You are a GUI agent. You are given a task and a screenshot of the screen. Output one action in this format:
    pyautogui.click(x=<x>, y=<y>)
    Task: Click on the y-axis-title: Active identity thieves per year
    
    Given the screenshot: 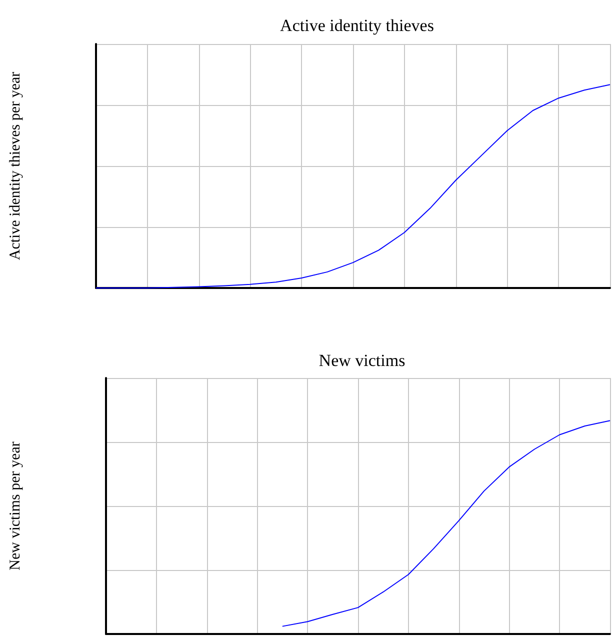 What is the action you would take?
    pyautogui.click(x=16, y=166)
    